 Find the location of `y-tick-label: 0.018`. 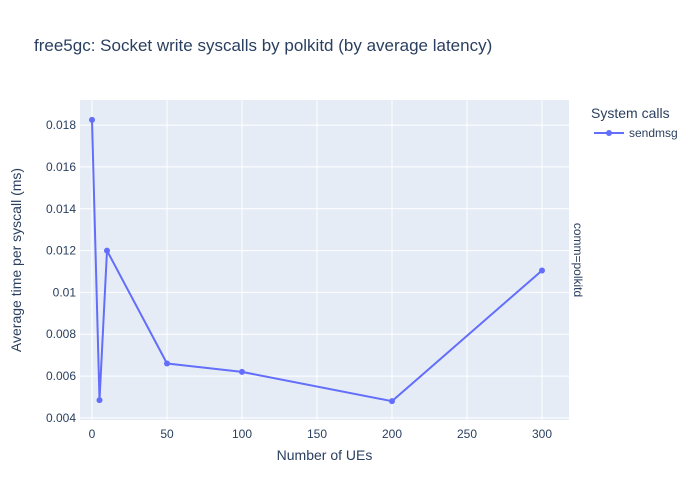

y-tick-label: 0.018 is located at coordinates (61, 125).